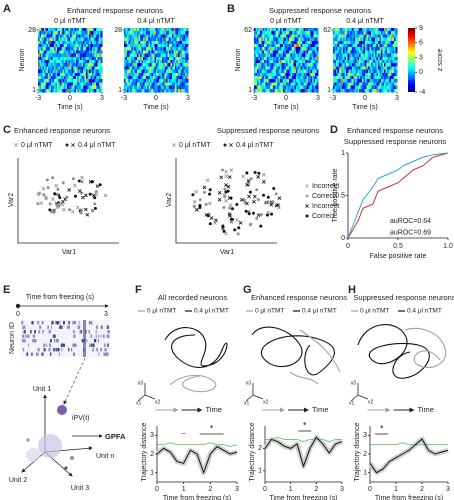 Image resolution: width=454 pixels, height=500 pixels. Describe the element at coordinates (260, 471) in the screenshot. I see `y-tick-label: 1` at that location.